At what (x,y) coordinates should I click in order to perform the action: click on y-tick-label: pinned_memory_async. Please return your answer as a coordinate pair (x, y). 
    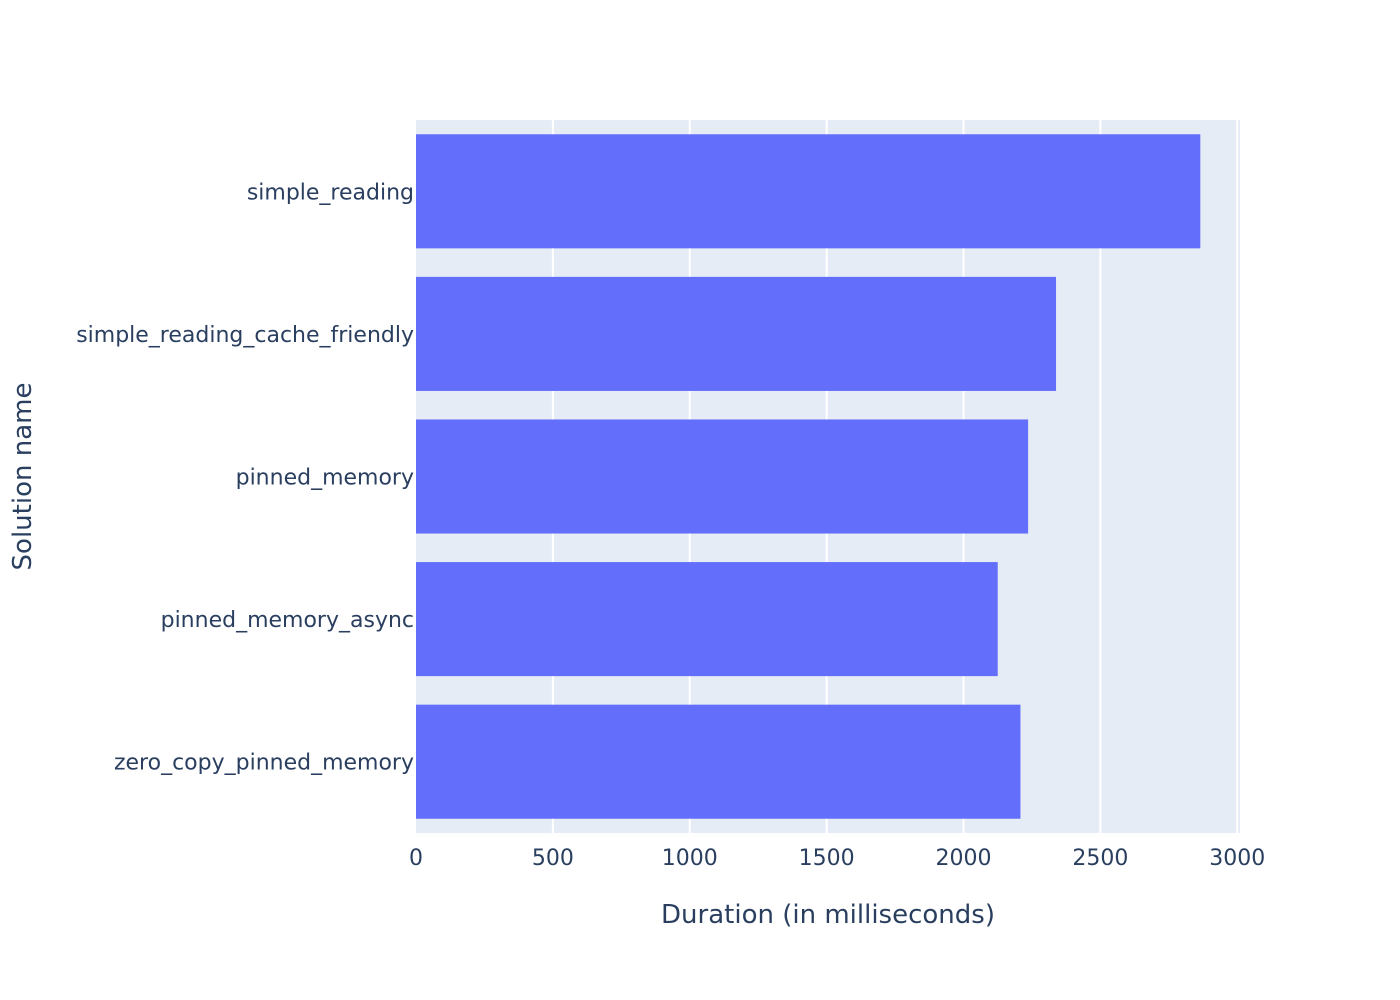
    Looking at the image, I should click on (287, 620).